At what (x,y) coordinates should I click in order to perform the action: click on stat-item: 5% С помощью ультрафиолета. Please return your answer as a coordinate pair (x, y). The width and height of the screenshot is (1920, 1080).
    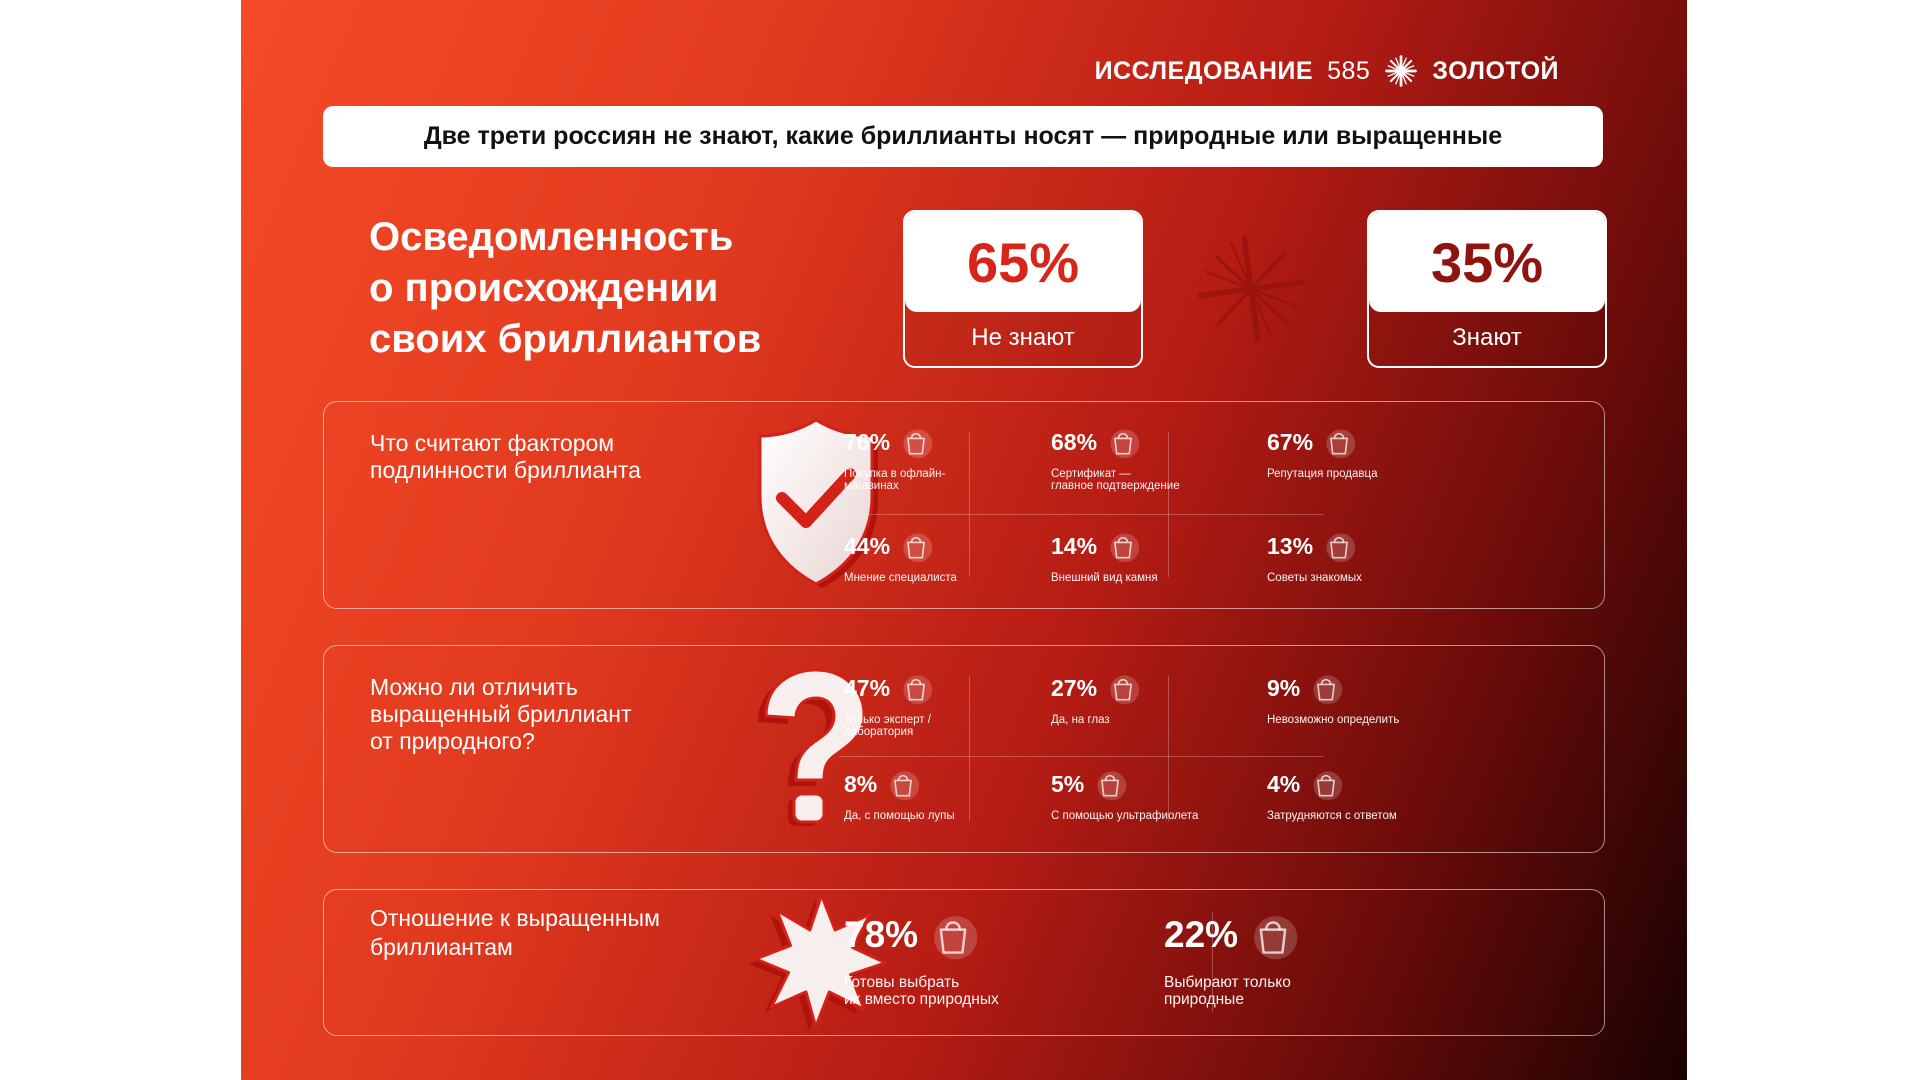
    Looking at the image, I should click on (1146, 794).